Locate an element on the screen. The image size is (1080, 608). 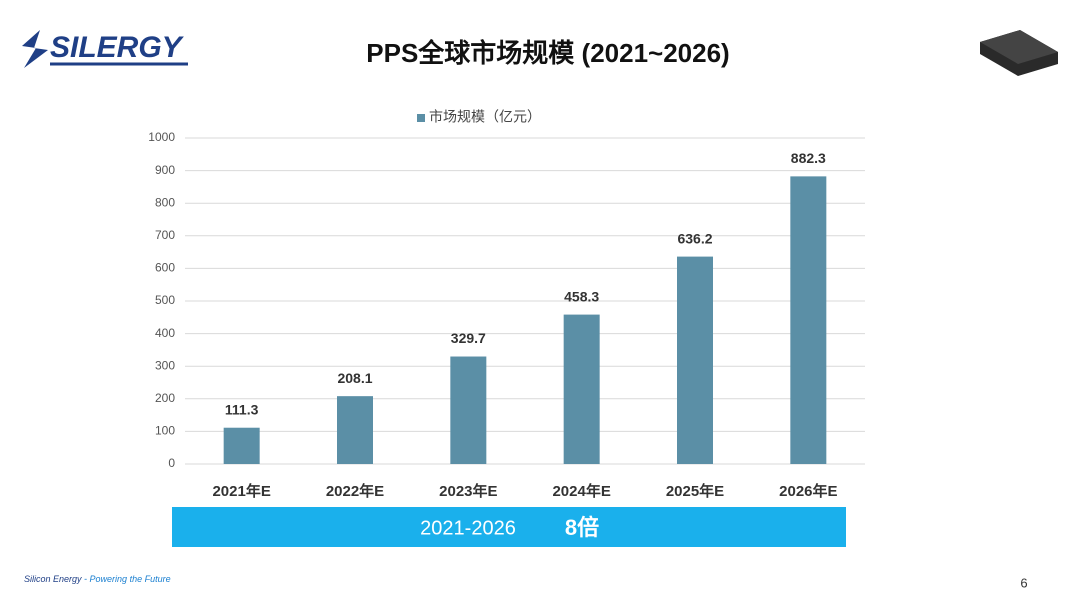
x-tick-label: 2024年E is located at coordinates (581, 491).